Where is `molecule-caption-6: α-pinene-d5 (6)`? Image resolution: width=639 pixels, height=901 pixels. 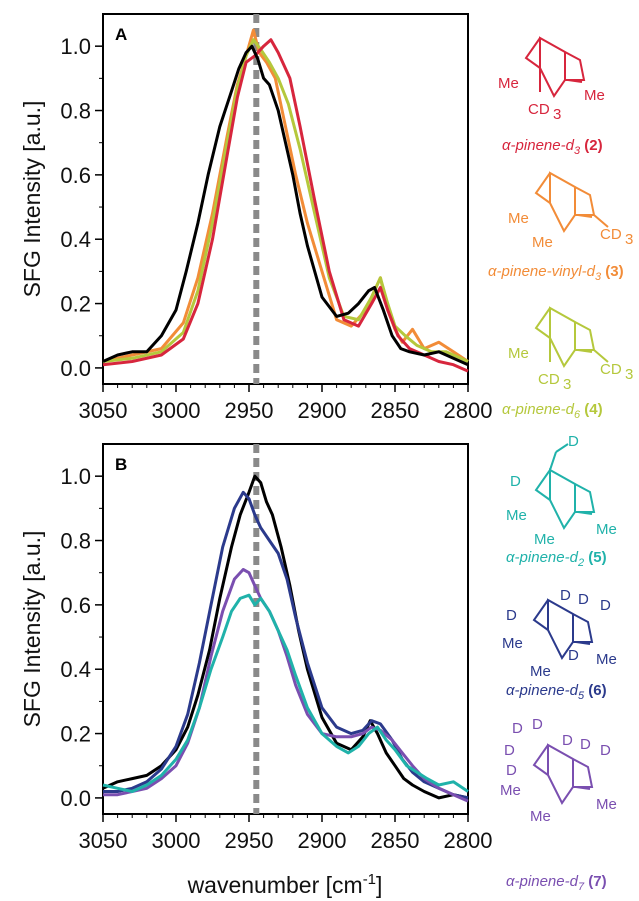 molecule-caption-6: α-pinene-d5 (6) is located at coordinates (556, 692).